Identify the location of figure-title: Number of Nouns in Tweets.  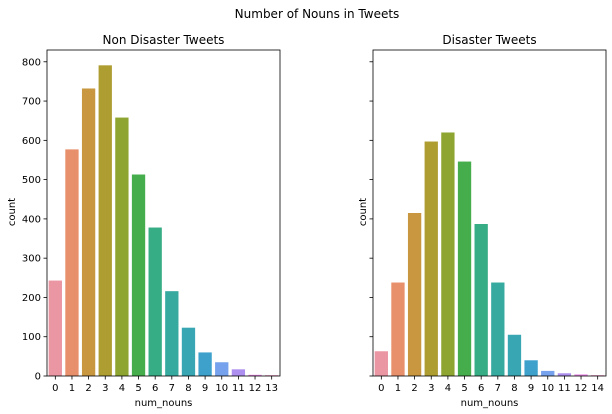
(317, 14).